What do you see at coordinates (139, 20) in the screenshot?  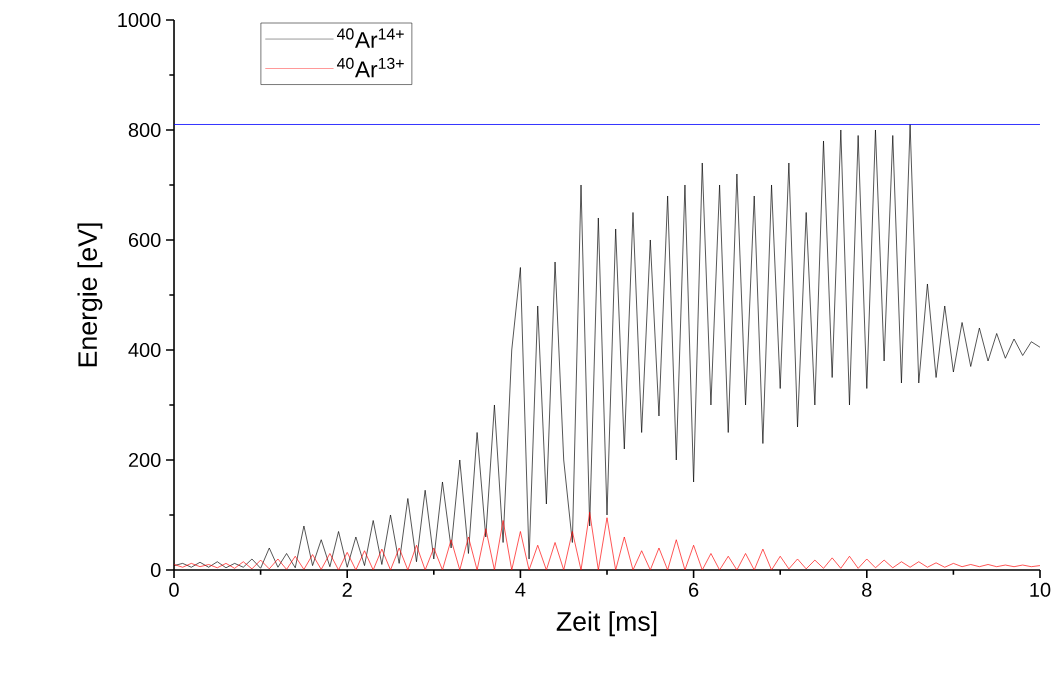 I see `y-tick-label: 1000` at bounding box center [139, 20].